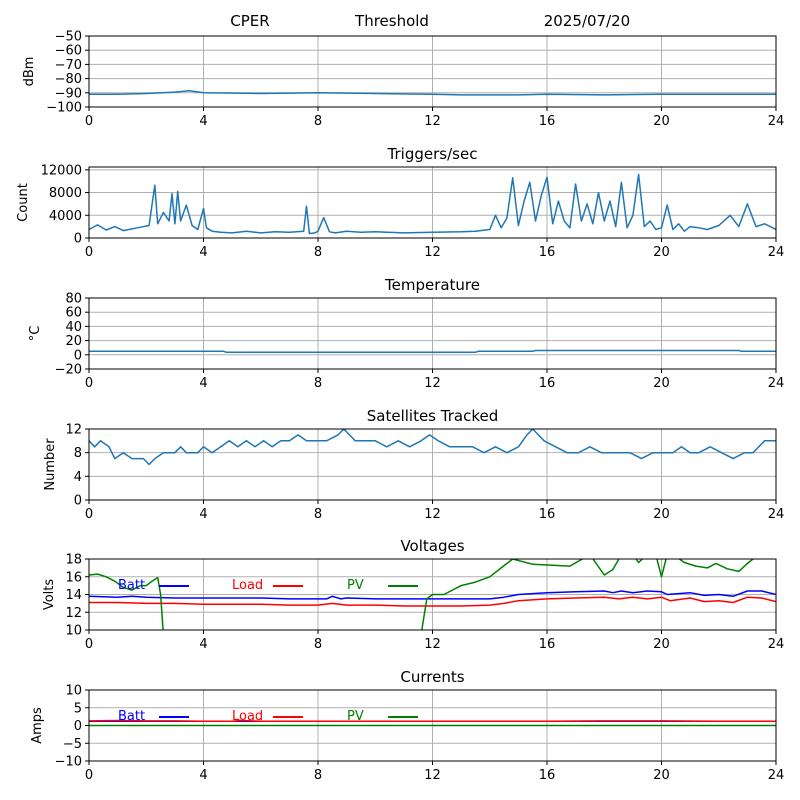  Describe the element at coordinates (73, 560) in the screenshot. I see `y-tick-label: 18` at that location.